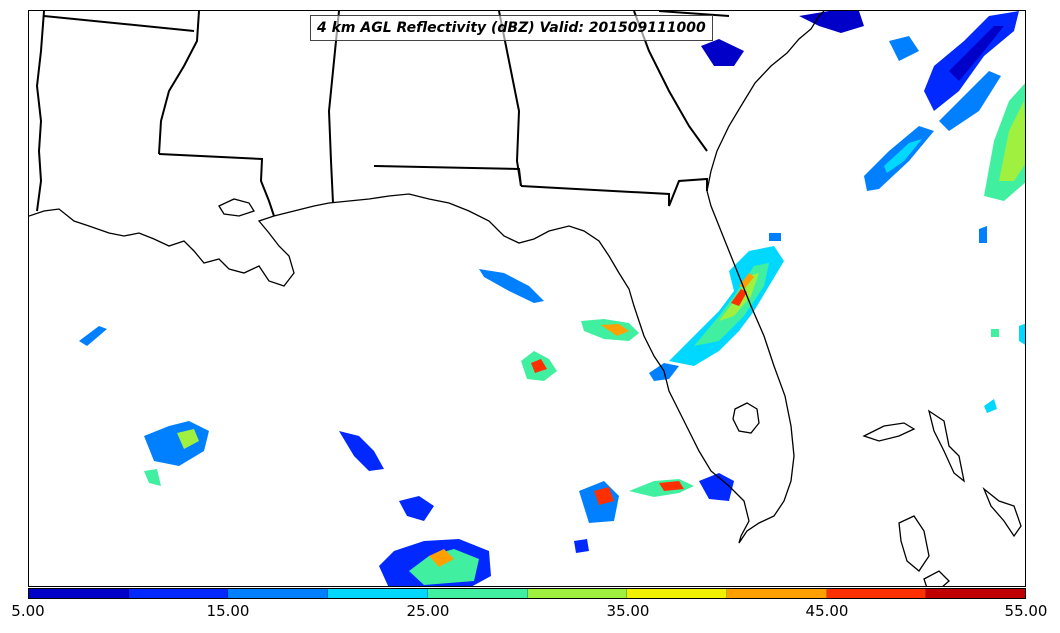  What do you see at coordinates (361, 451) in the screenshot?
I see `echo-central-gulf-band` at bounding box center [361, 451].